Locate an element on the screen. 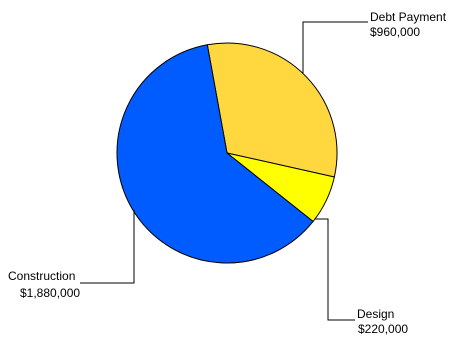 The width and height of the screenshot is (456, 337). slice-debt-payment is located at coordinates (272, 110).